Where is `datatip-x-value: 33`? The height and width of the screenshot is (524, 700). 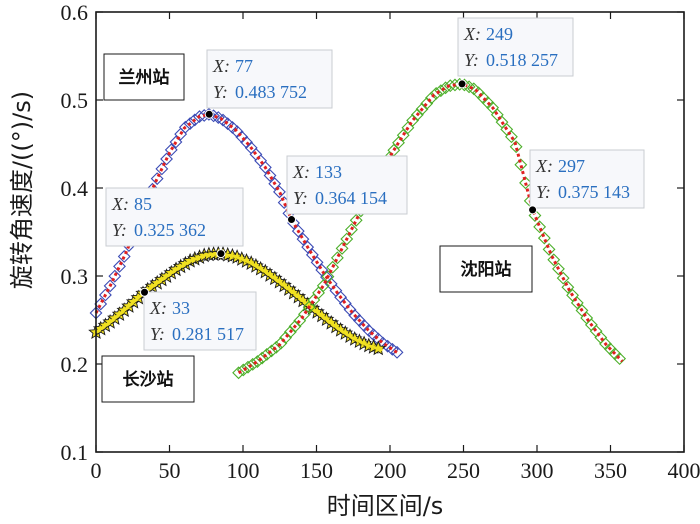
datatip-x-value: 33 is located at coordinates (181, 308).